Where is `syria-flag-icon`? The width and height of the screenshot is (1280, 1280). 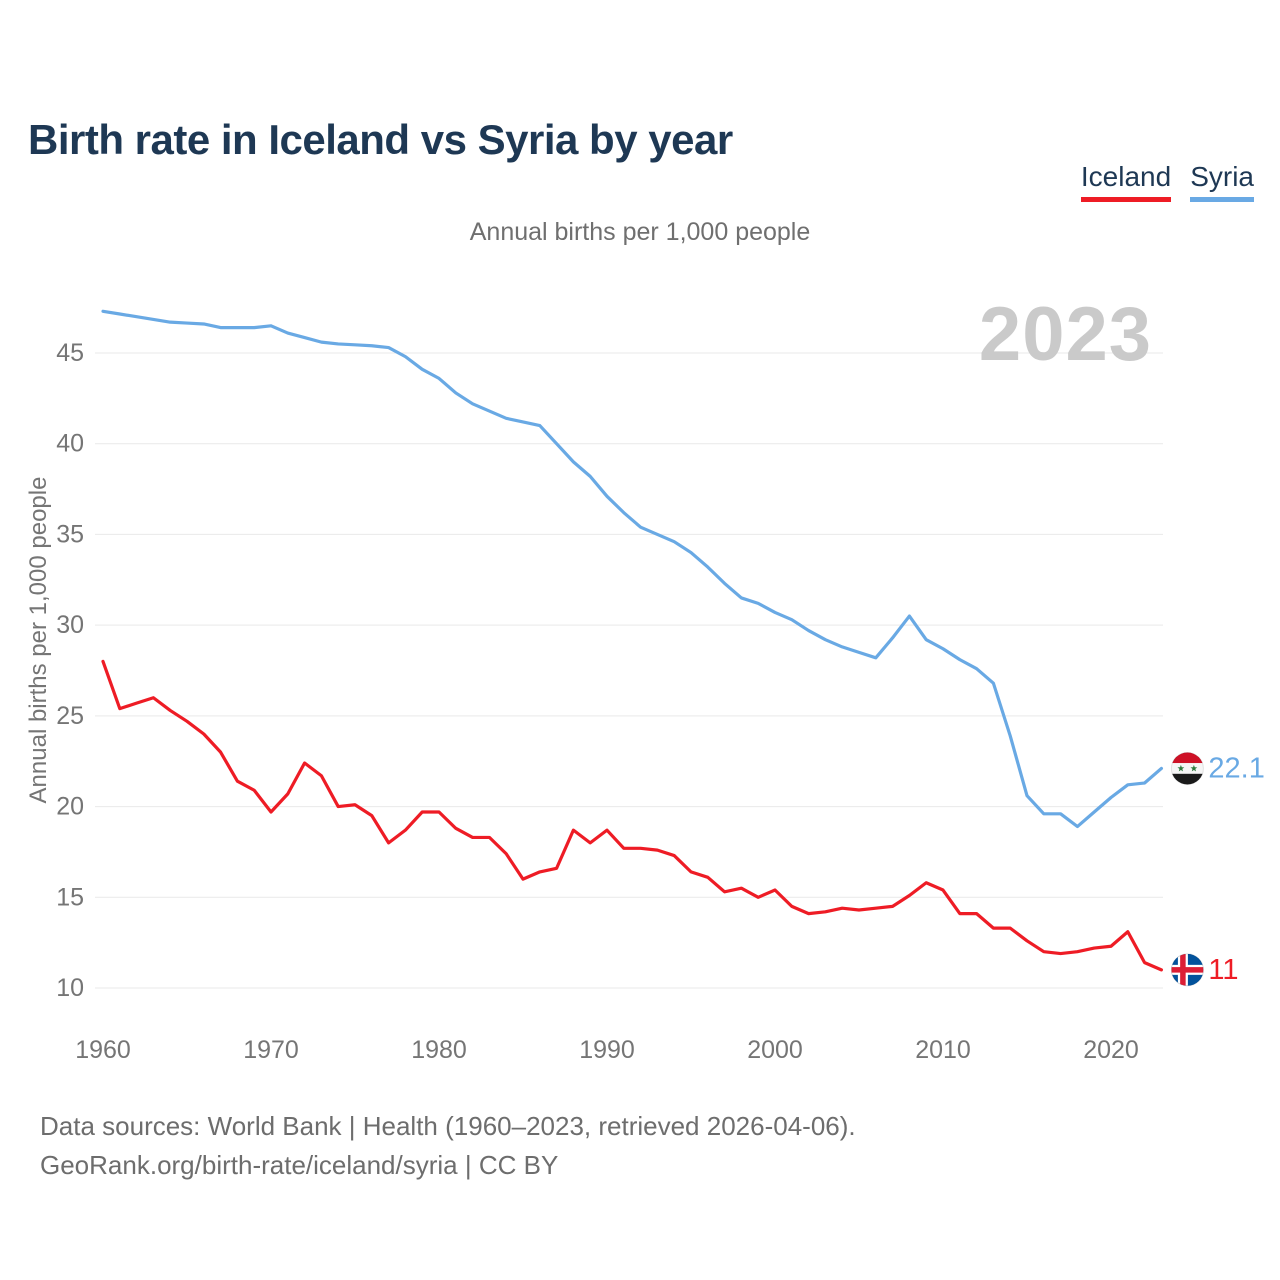 syria-flag-icon is located at coordinates (1187, 768).